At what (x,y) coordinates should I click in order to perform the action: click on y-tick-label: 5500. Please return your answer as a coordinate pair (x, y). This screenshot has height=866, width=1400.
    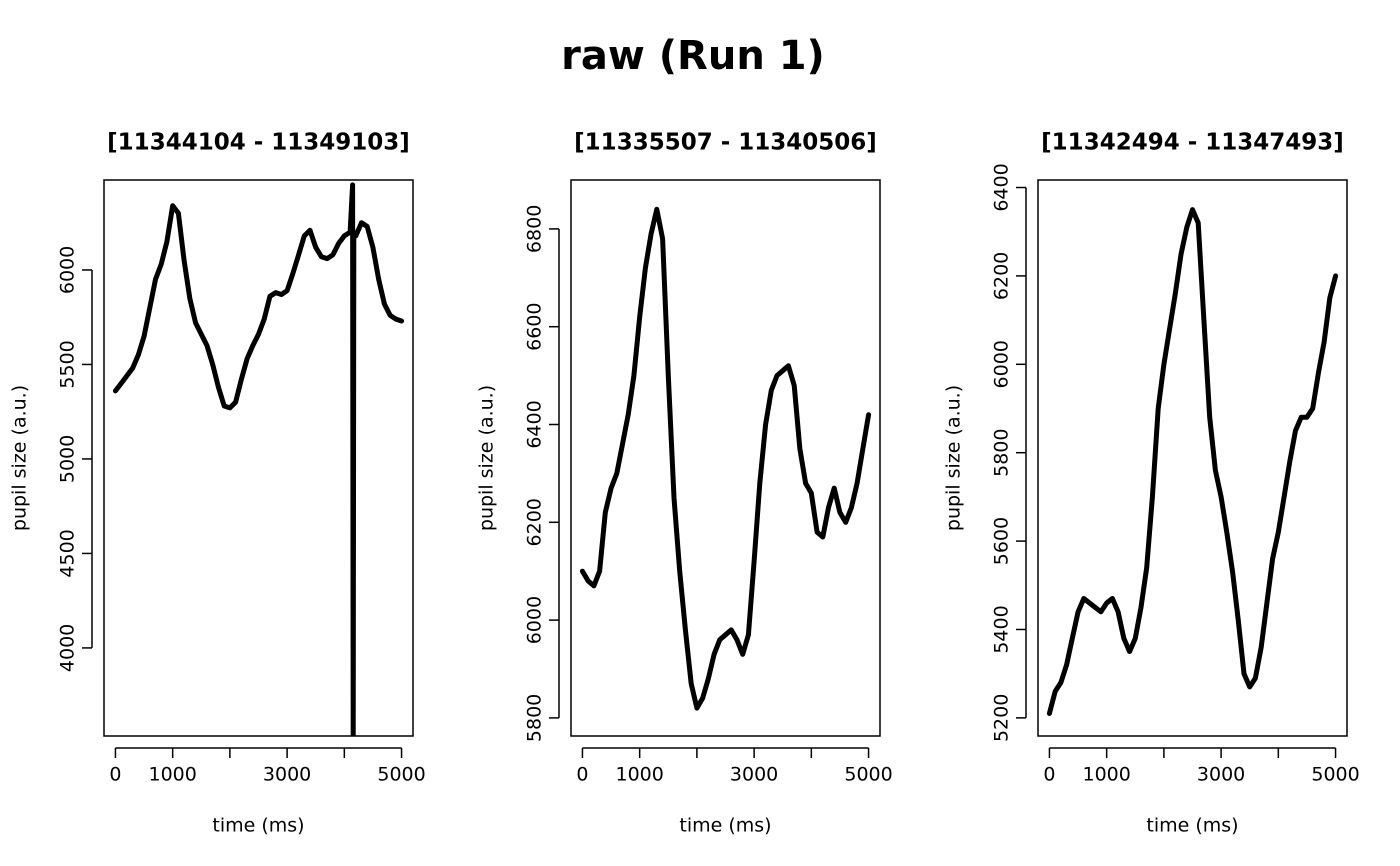
    Looking at the image, I should click on (68, 364).